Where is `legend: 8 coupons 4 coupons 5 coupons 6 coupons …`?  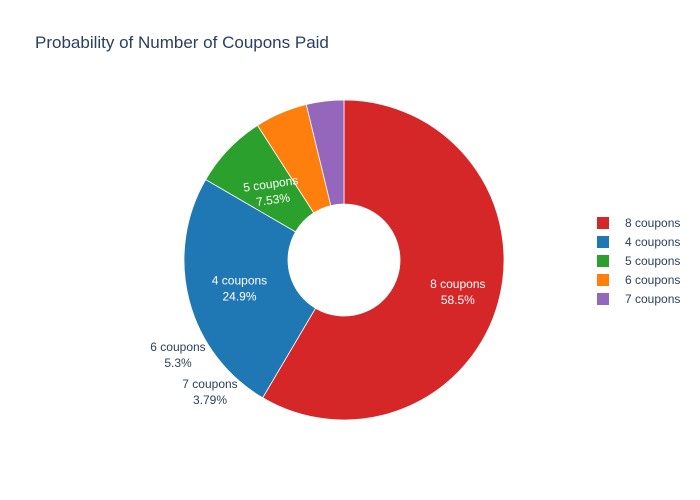
legend: 8 coupons 4 coupons 5 coupons 6 coupons … is located at coordinates (638, 260).